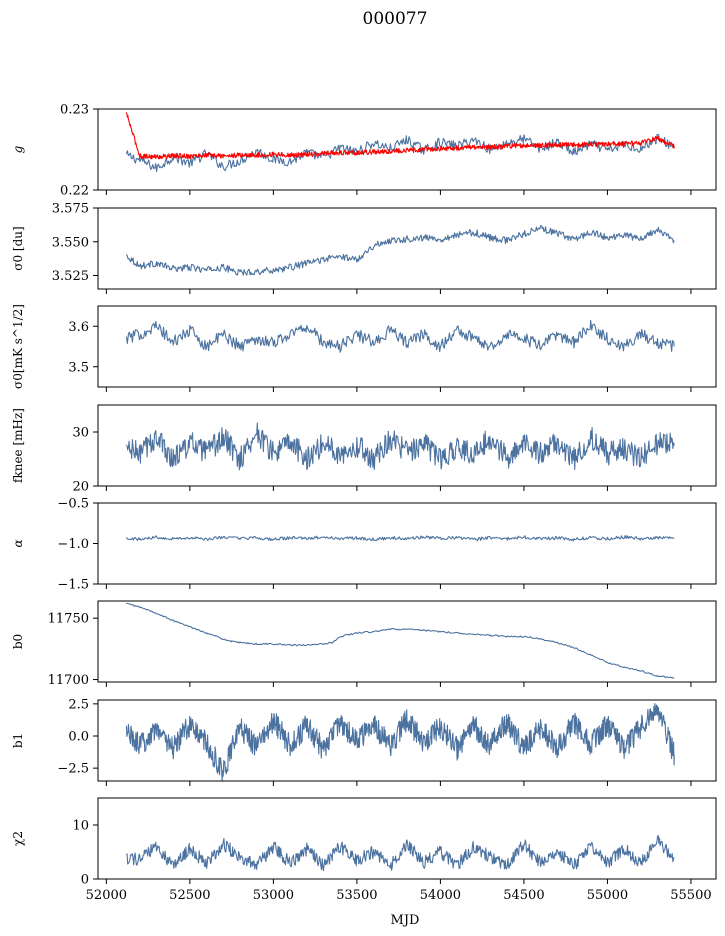 Image resolution: width=725 pixels, height=936 pixels. Describe the element at coordinates (440, 895) in the screenshot. I see `x-tick-label: 54000` at that location.